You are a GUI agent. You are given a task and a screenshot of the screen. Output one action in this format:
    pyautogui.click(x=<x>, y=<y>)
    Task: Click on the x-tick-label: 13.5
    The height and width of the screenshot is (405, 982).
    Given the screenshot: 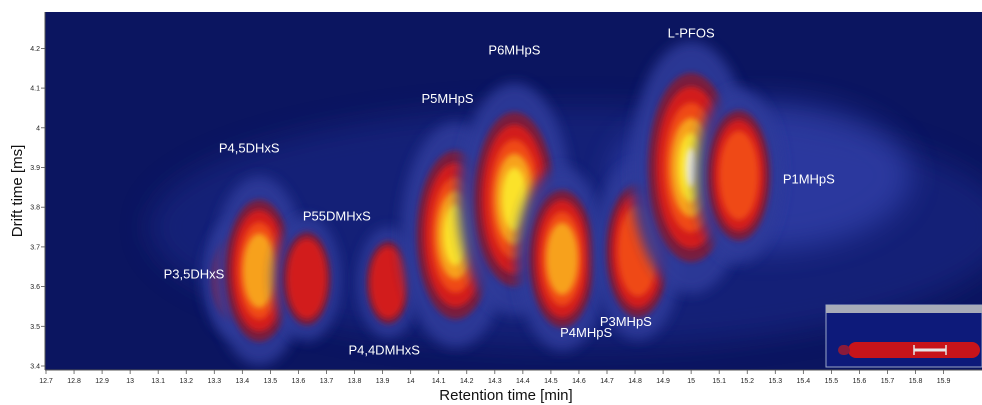 What is the action you would take?
    pyautogui.click(x=271, y=381)
    